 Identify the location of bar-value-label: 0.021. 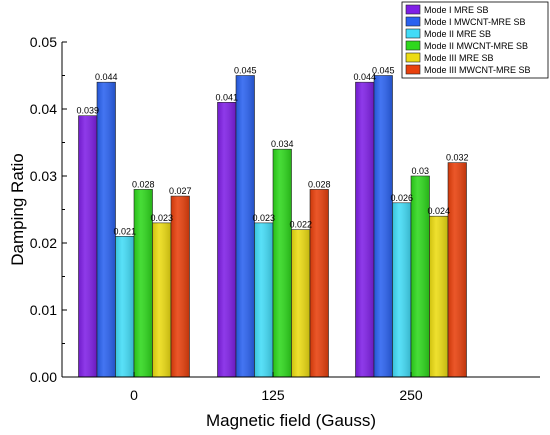
(124, 231).